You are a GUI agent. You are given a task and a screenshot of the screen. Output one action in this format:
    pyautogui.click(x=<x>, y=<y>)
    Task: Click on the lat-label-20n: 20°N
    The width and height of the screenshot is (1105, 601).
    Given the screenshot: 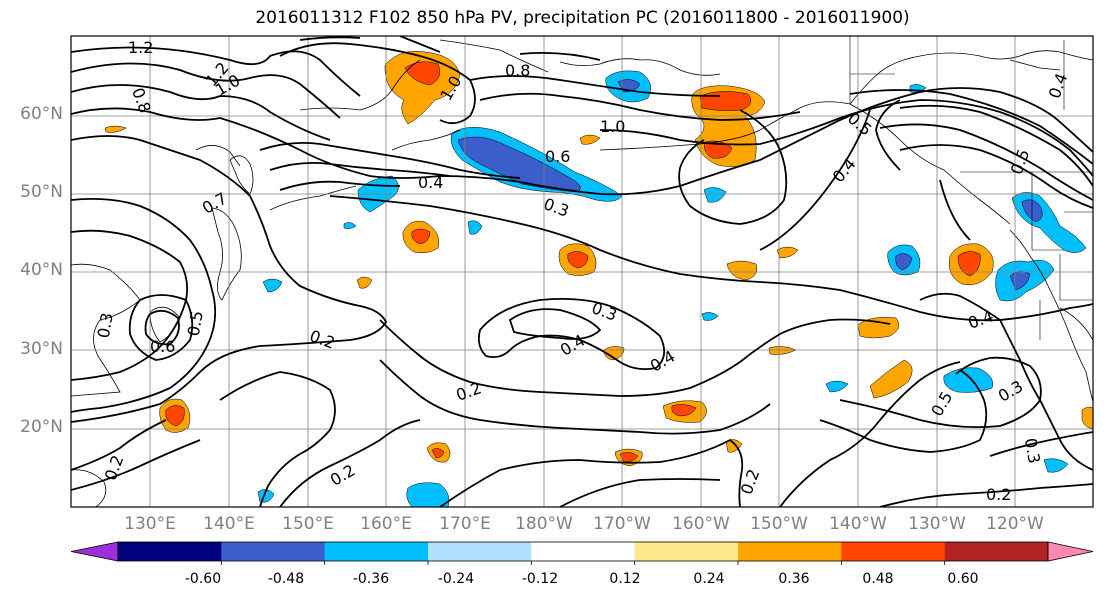 What is the action you would take?
    pyautogui.click(x=41, y=427)
    